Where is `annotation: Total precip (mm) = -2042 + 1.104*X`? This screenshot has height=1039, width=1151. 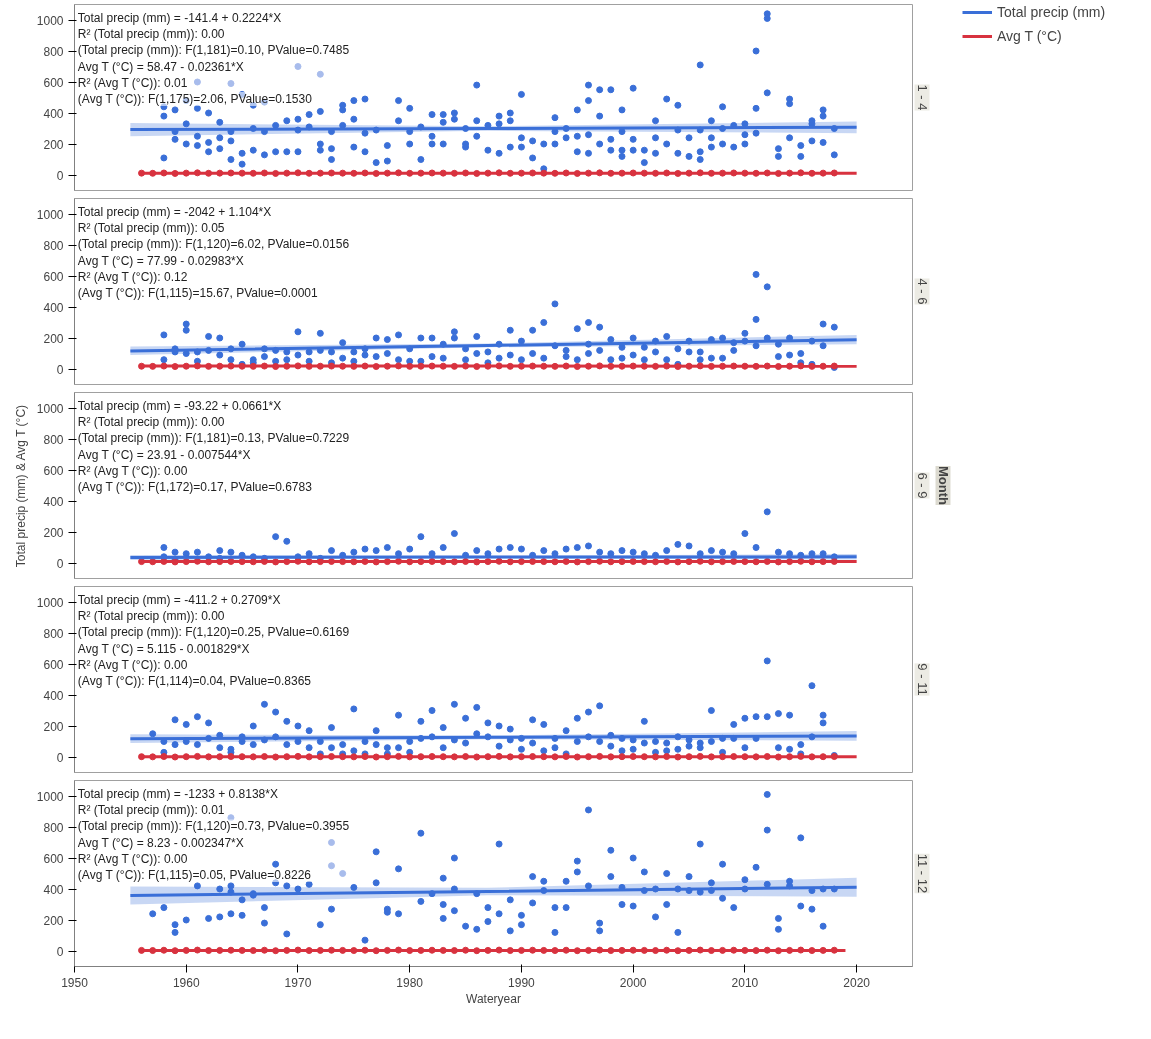
annotation: Total precip (mm) = -2042 + 1.104*X is located at coordinates (174, 212).